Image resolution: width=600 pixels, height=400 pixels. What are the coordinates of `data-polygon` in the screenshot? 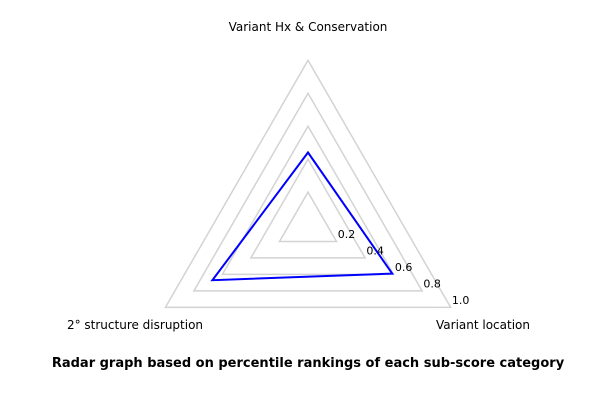 It's located at (302, 216).